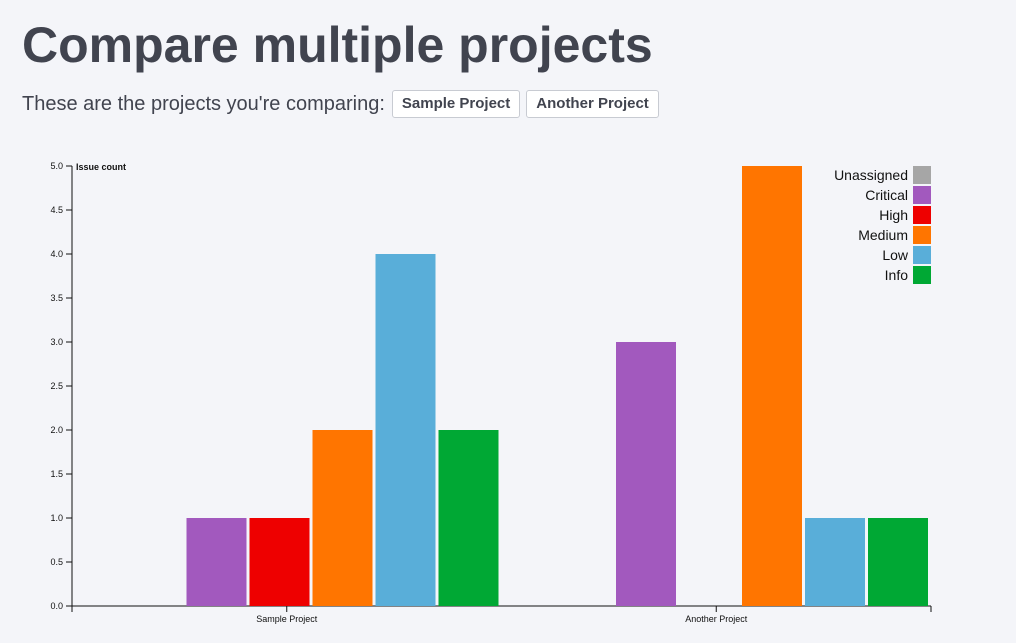 The width and height of the screenshot is (1016, 643). Describe the element at coordinates (56, 386) in the screenshot. I see `y-tick-label: 2.5` at that location.